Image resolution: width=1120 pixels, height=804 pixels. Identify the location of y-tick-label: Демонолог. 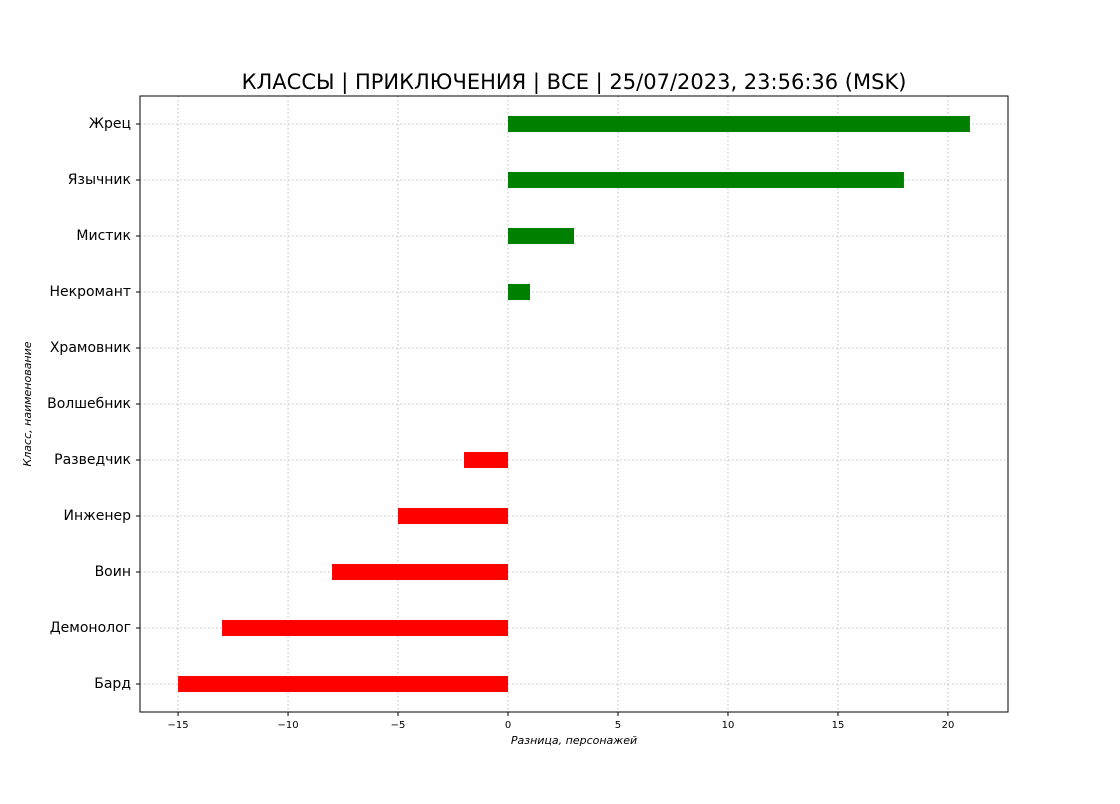
(90, 628).